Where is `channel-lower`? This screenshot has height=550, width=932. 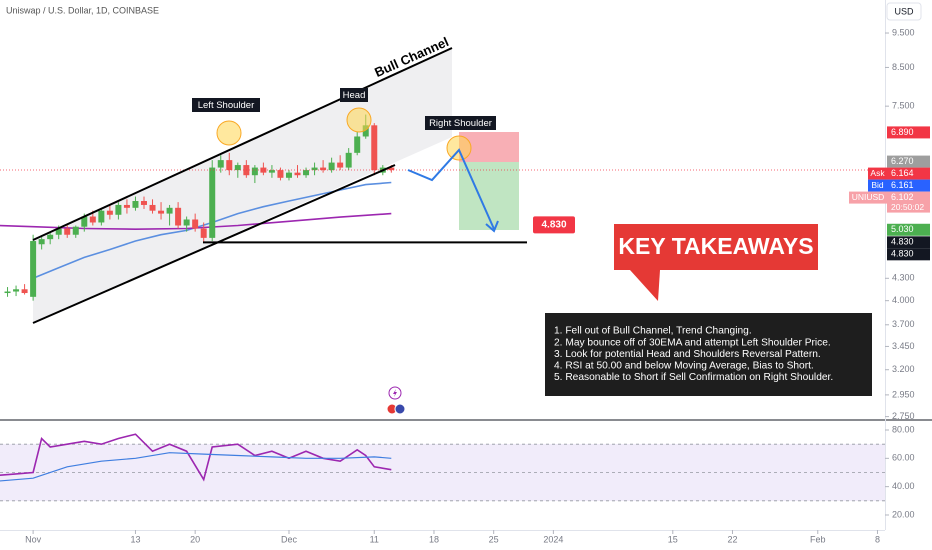
channel-lower is located at coordinates (214, 244).